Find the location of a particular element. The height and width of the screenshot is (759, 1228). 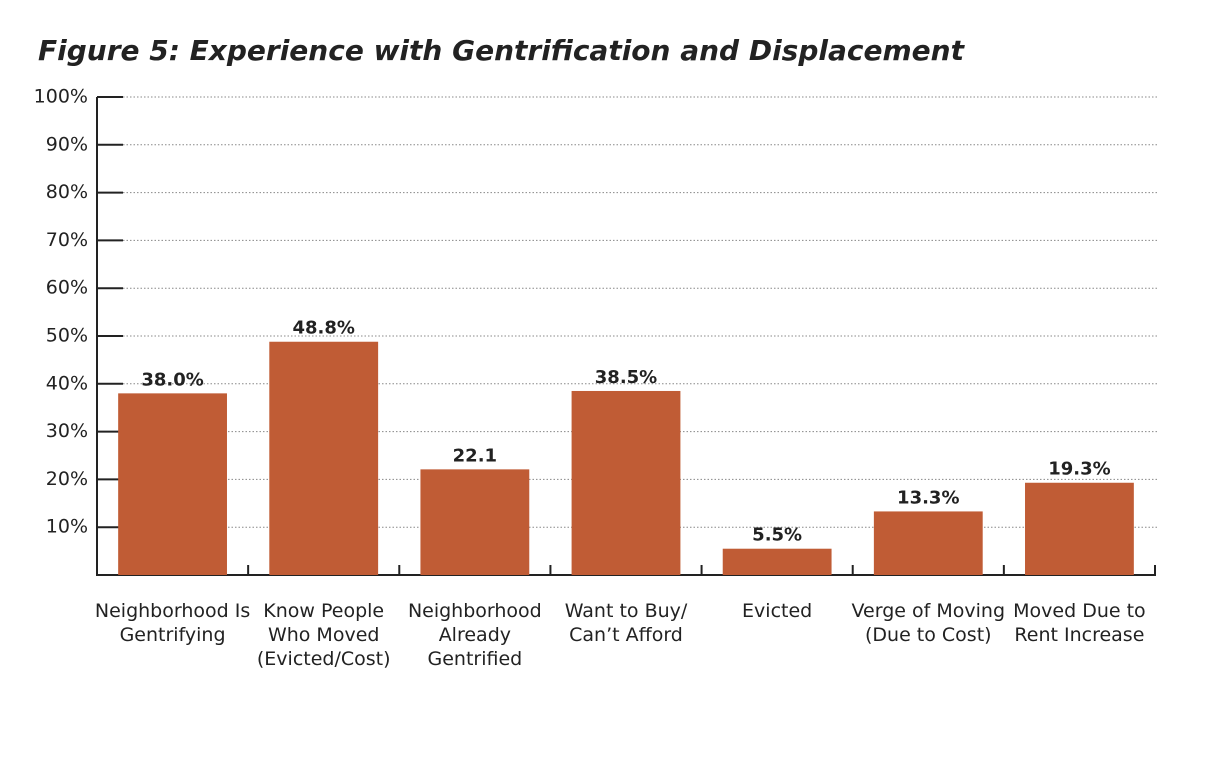

value-label: 22.1 is located at coordinates (475, 455).